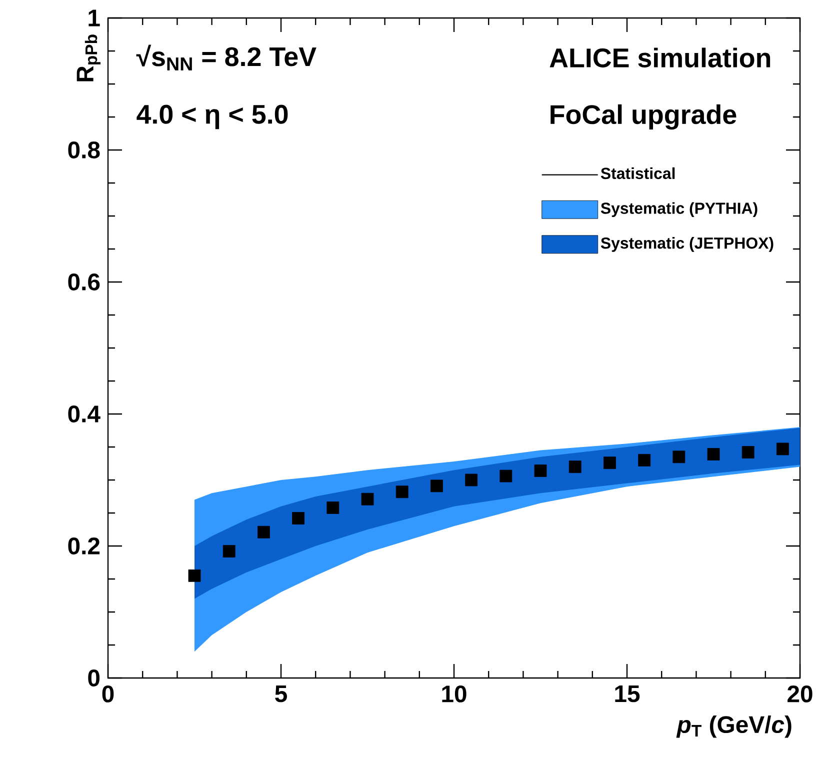  I want to click on y-tick-label: 0.2, so click(84, 546).